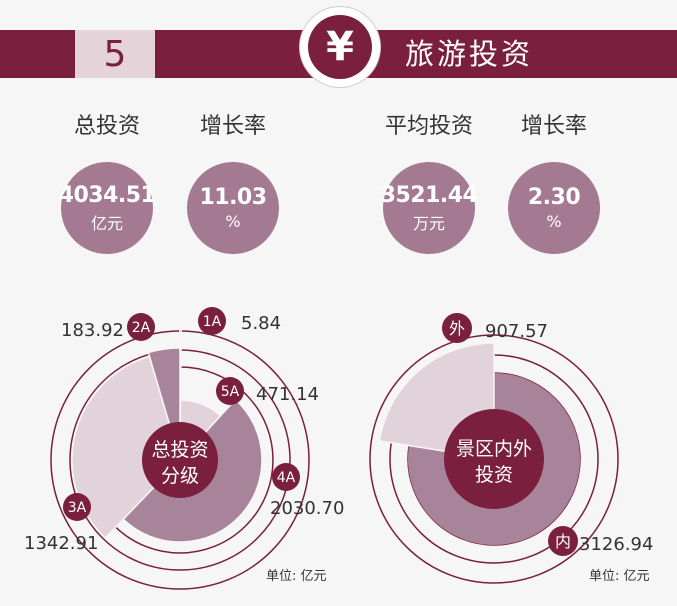  I want to click on stat-value-total: 4034.51, so click(107, 195).